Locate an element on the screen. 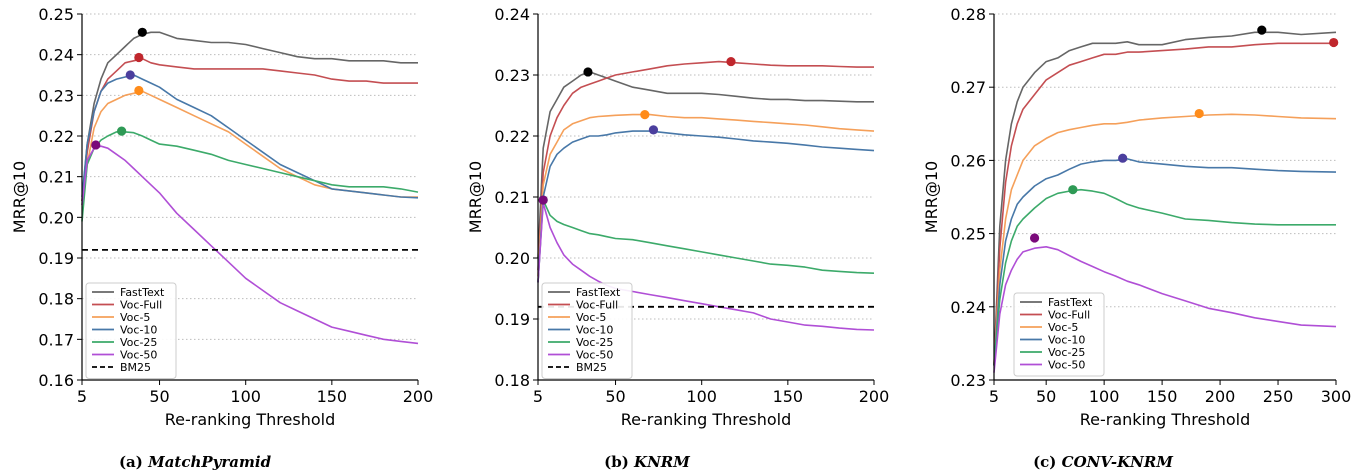 The width and height of the screenshot is (1362, 476). x-tick-label: 5 is located at coordinates (538, 396).